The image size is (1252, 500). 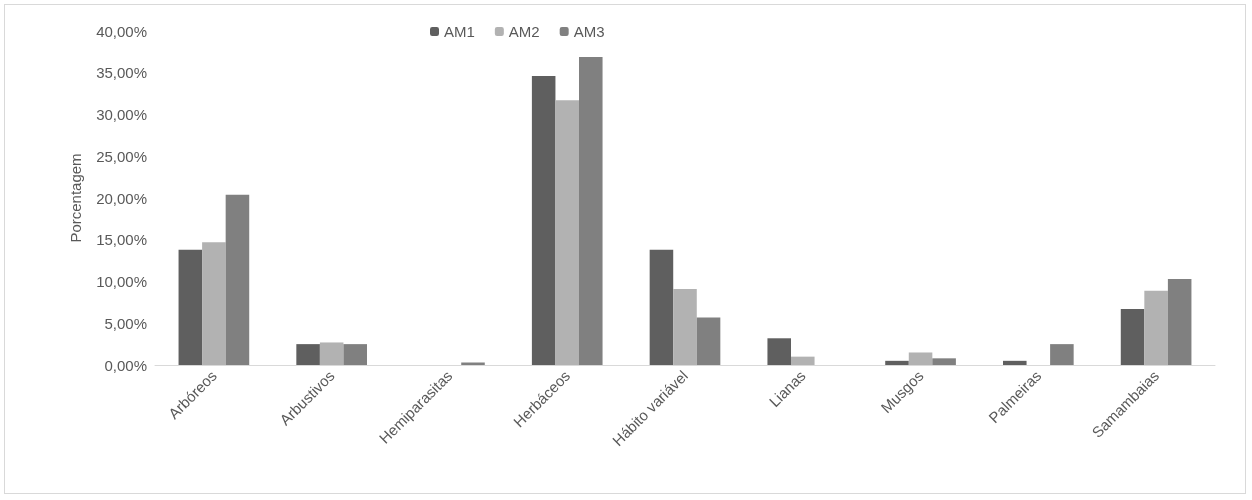 What do you see at coordinates (121, 198) in the screenshot?
I see `y-tick-label: 20,00%` at bounding box center [121, 198].